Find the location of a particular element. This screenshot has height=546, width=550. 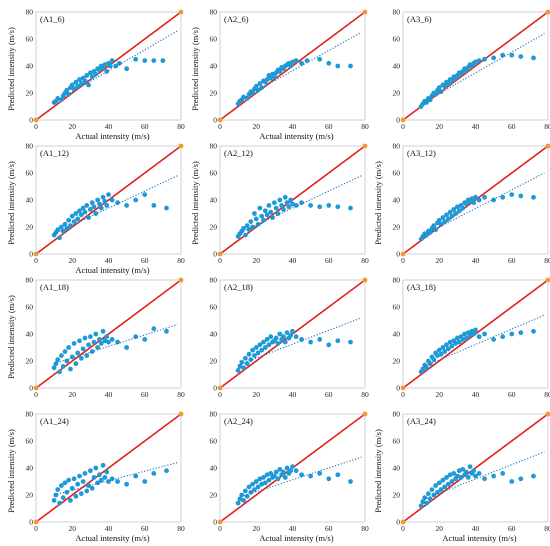

panel-title: (A1_18) is located at coordinates (54, 287).